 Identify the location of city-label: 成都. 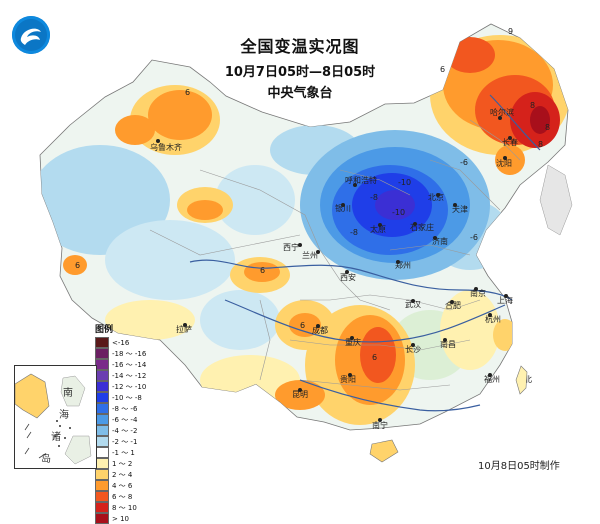
(320, 330).